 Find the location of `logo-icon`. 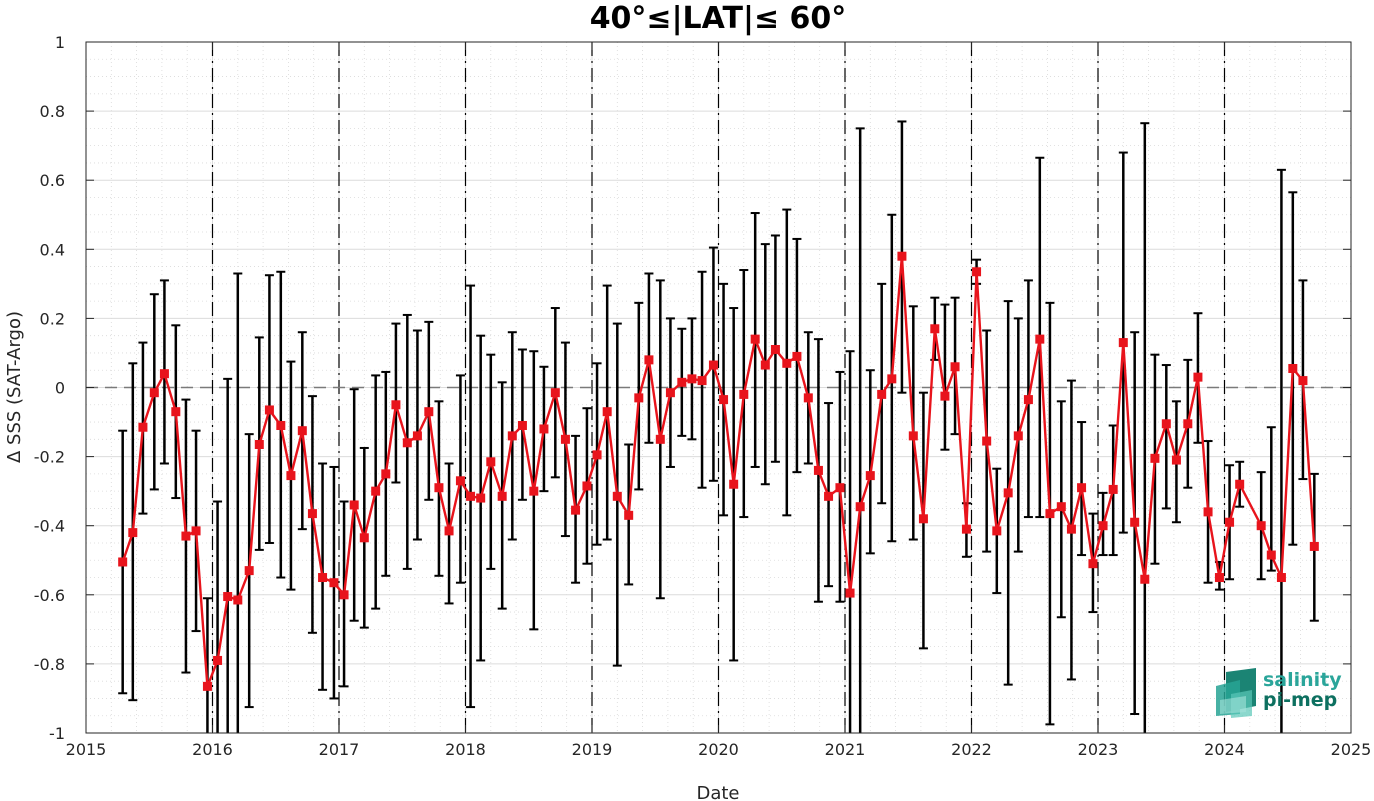

logo-icon is located at coordinates (1236, 693).